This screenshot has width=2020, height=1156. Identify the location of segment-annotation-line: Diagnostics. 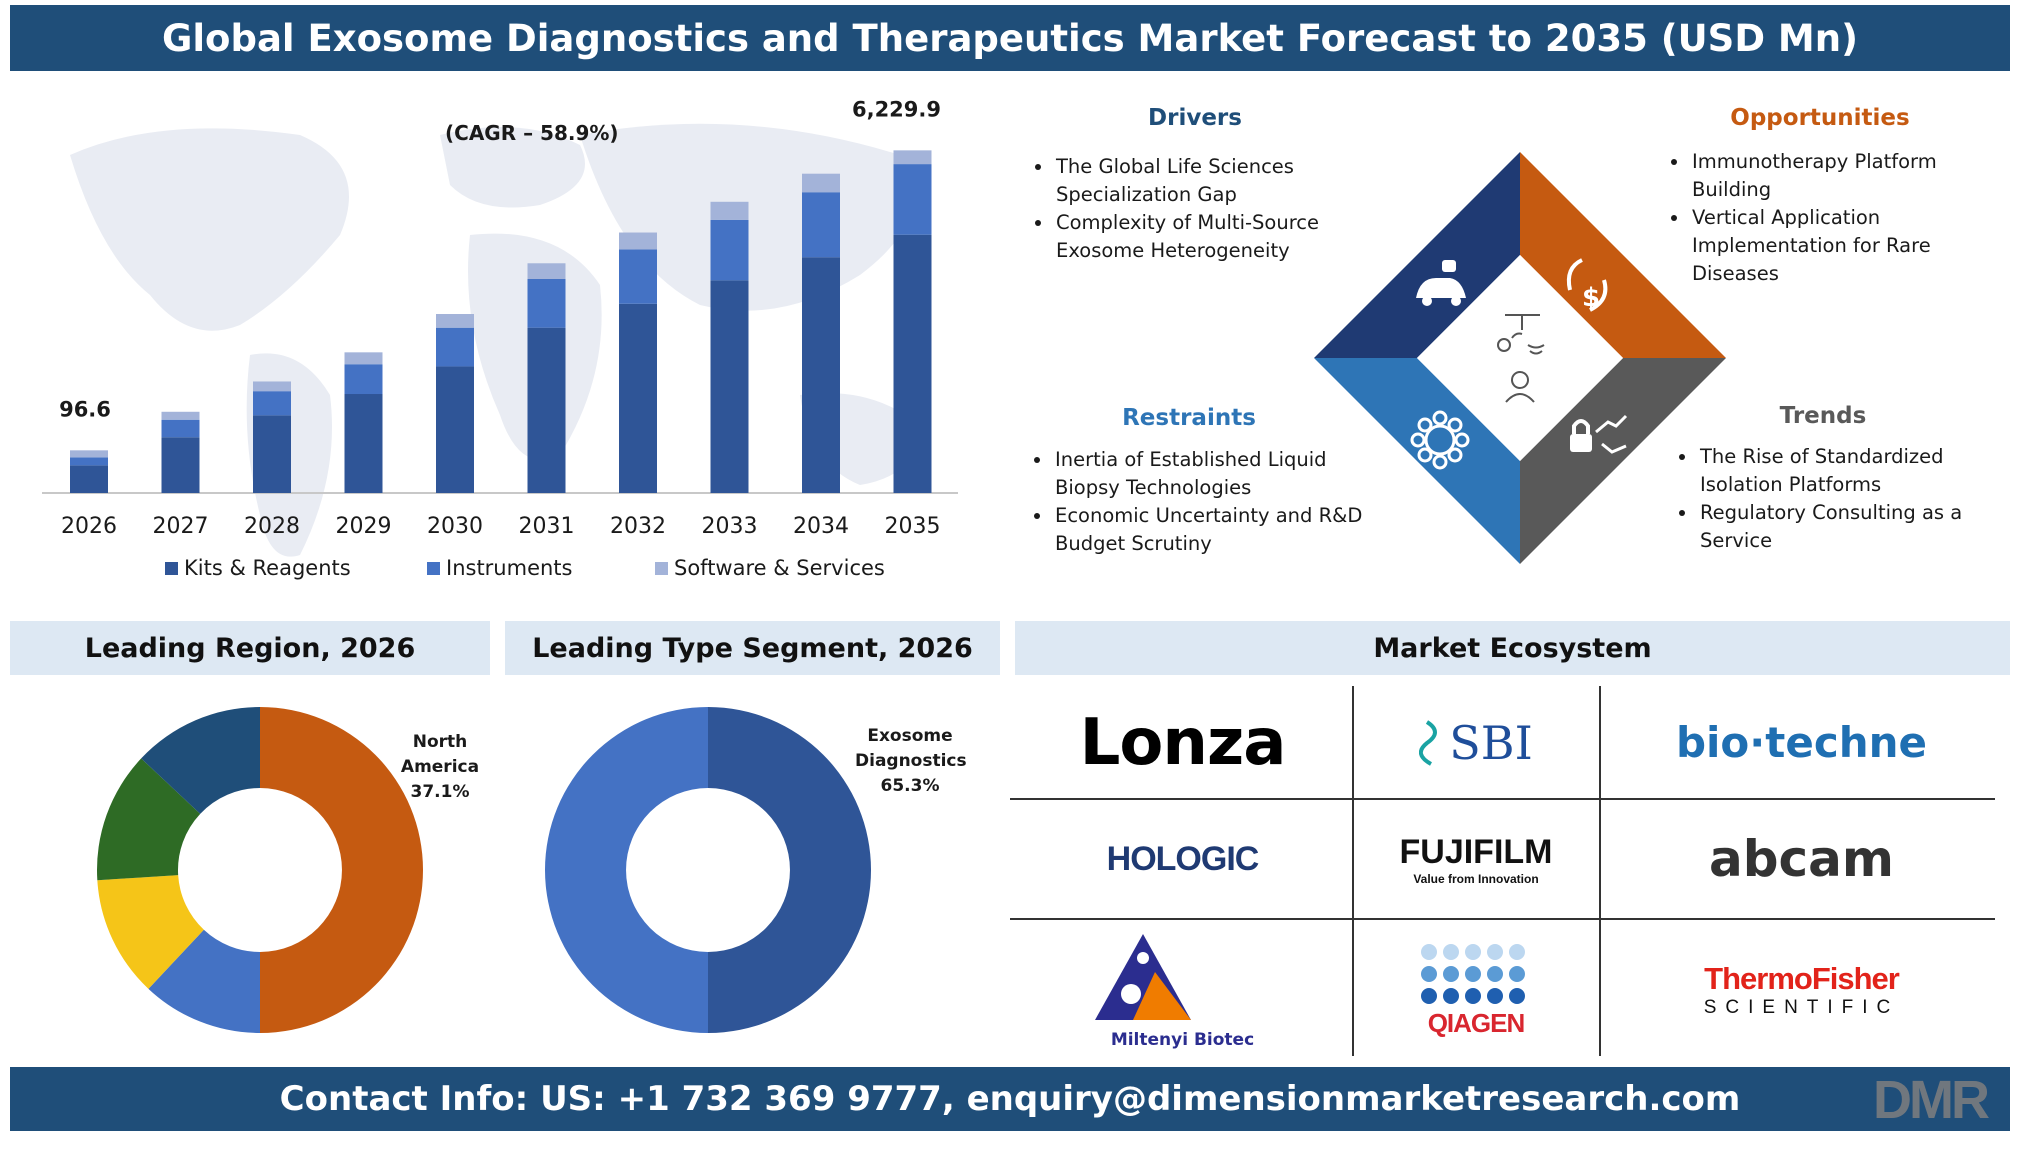
(911, 761).